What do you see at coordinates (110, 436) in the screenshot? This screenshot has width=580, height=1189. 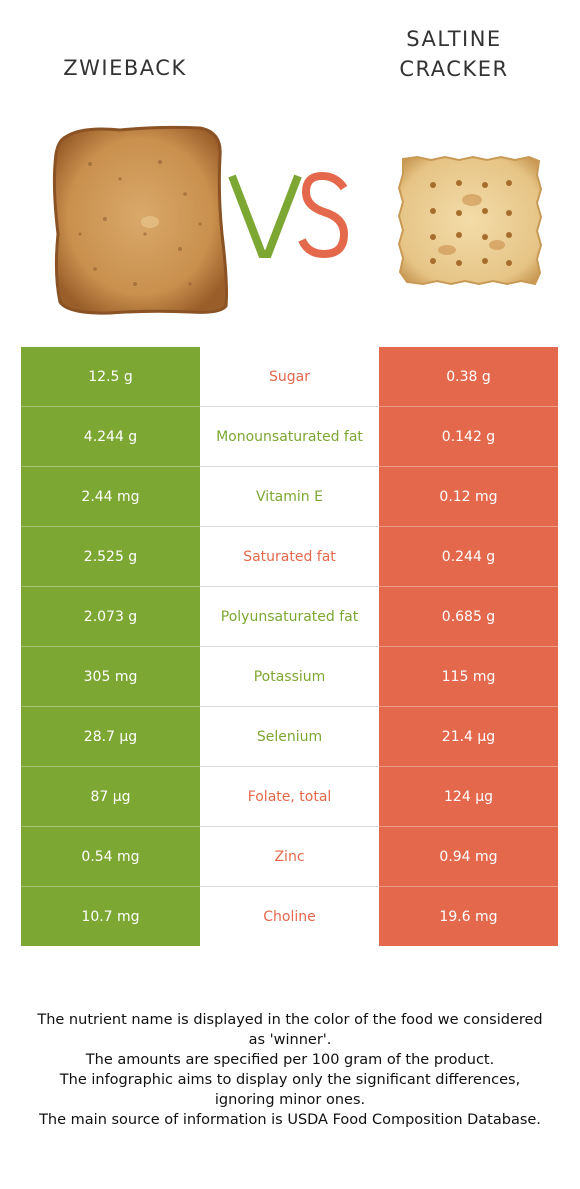 I see `left-value-cell: 4.244 g` at bounding box center [110, 436].